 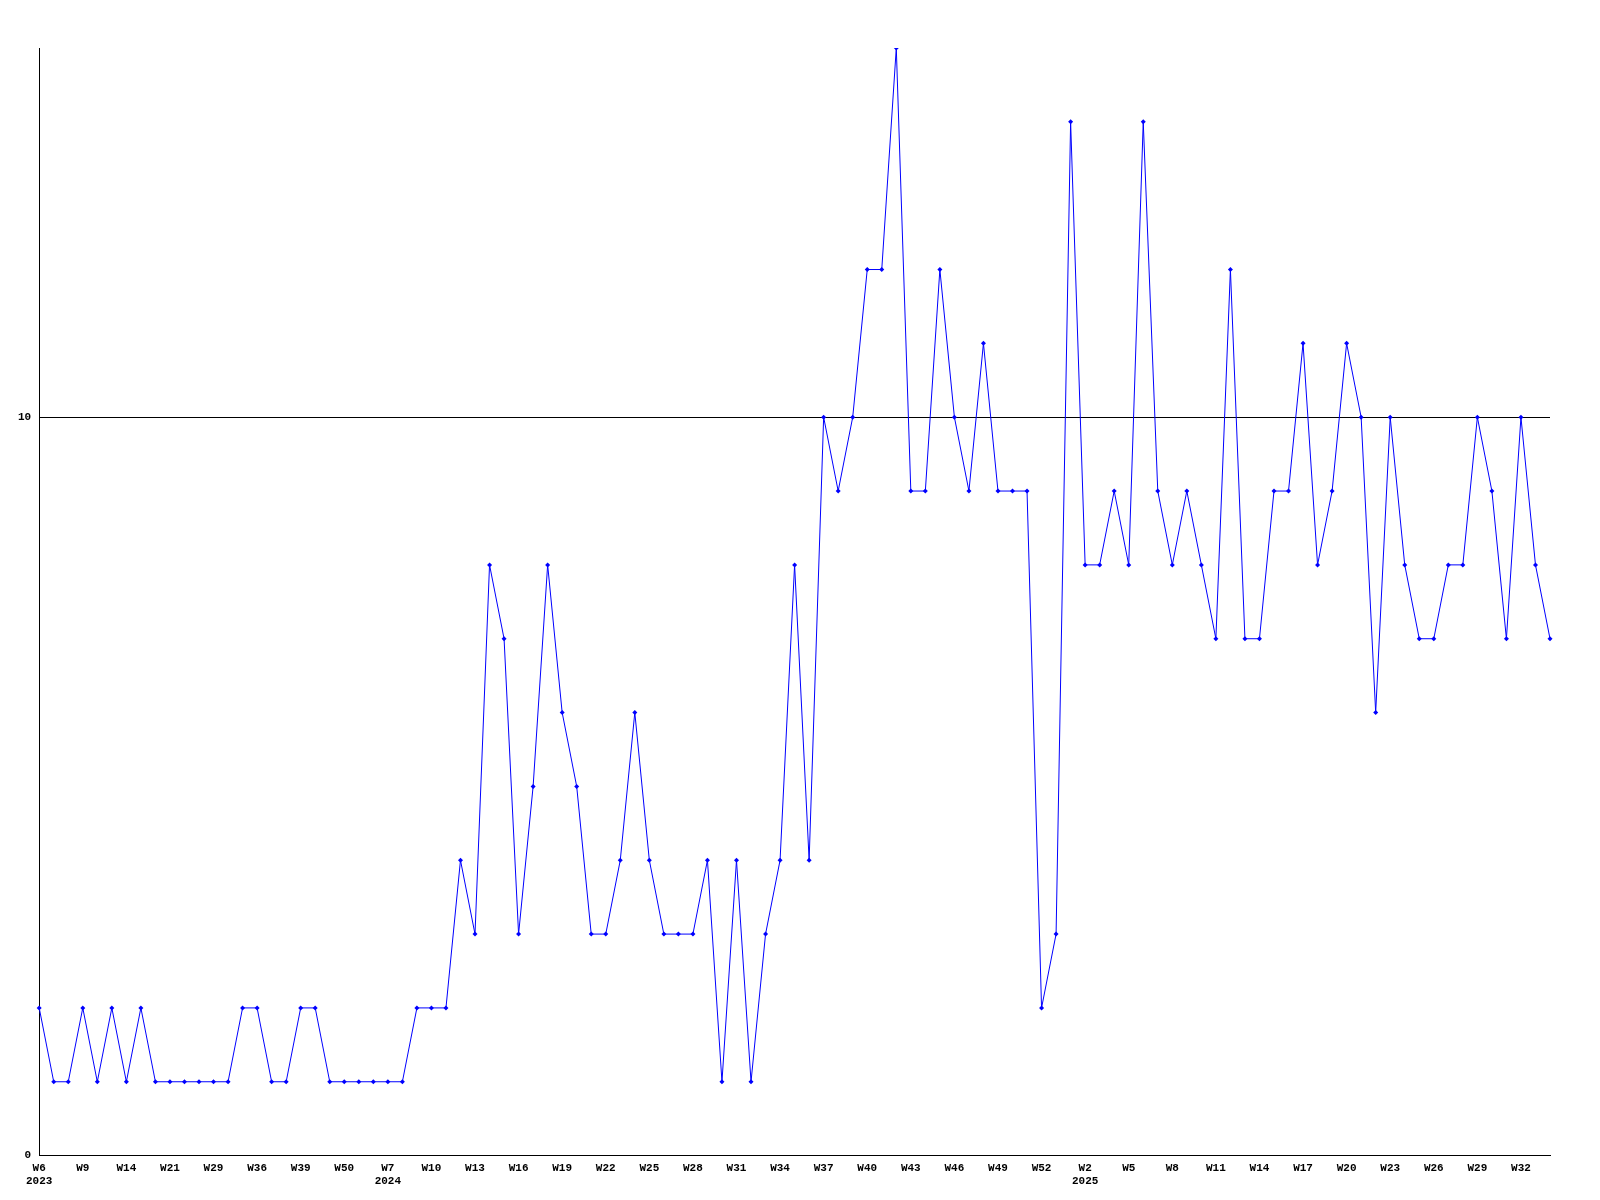 I want to click on x-tick-label: W31, so click(x=736, y=1167).